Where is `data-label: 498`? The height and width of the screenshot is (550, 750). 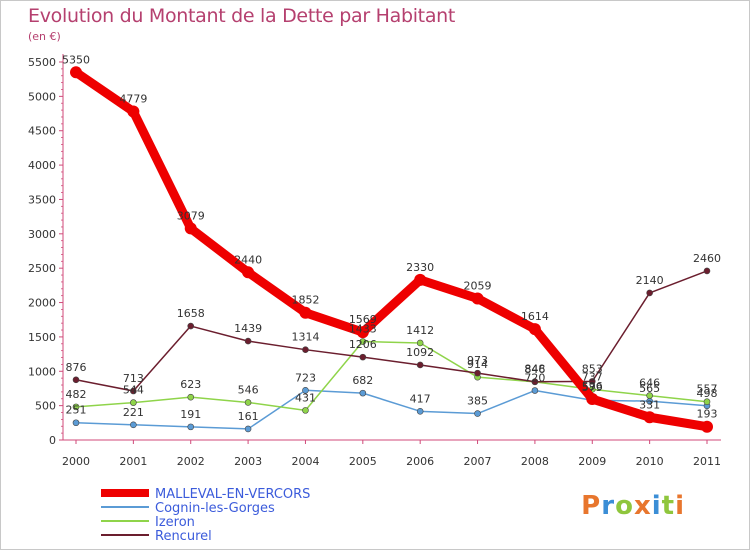
data-label: 498 is located at coordinates (707, 393).